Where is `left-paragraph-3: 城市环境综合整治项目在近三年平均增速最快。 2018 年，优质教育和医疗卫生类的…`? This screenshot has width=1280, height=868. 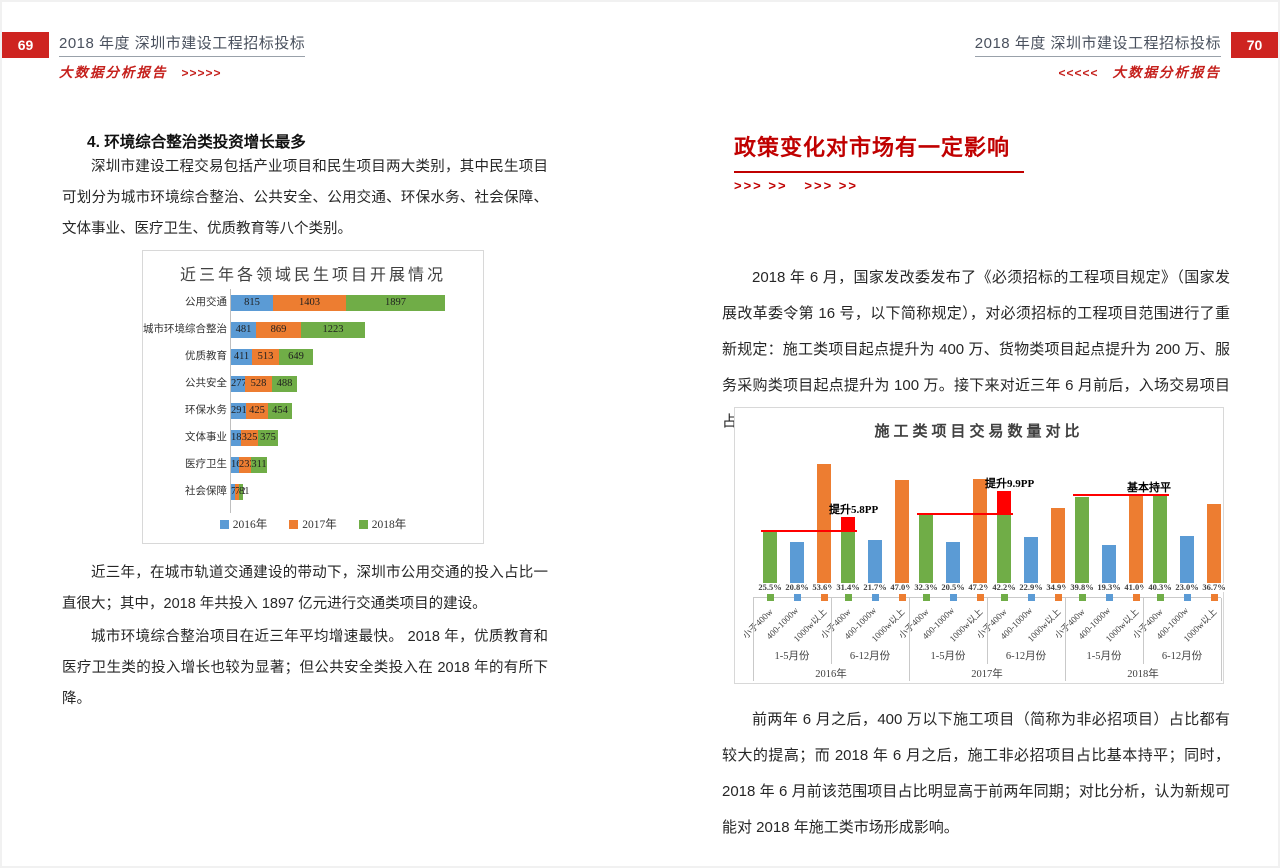 left-paragraph-3: 城市环境综合整治项目在近三年平均增速最快。 2018 年，优质教育和医疗卫生类的… is located at coordinates (305, 668).